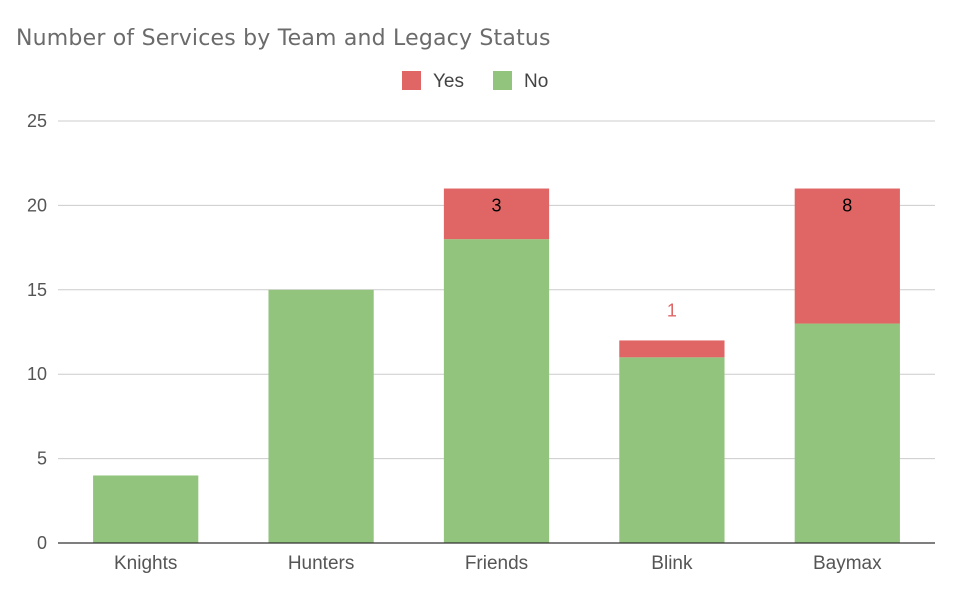  I want to click on bar-blink-yes, so click(672, 349).